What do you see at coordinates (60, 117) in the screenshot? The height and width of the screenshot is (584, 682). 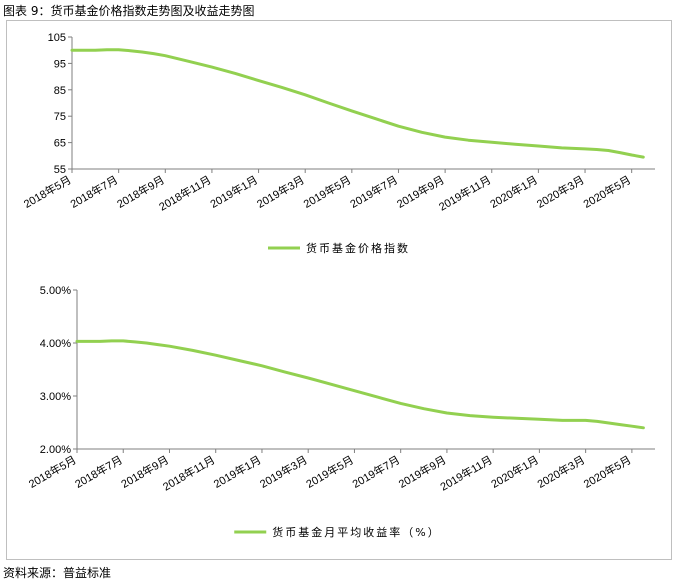 I see `y-tick-label: 75` at bounding box center [60, 117].